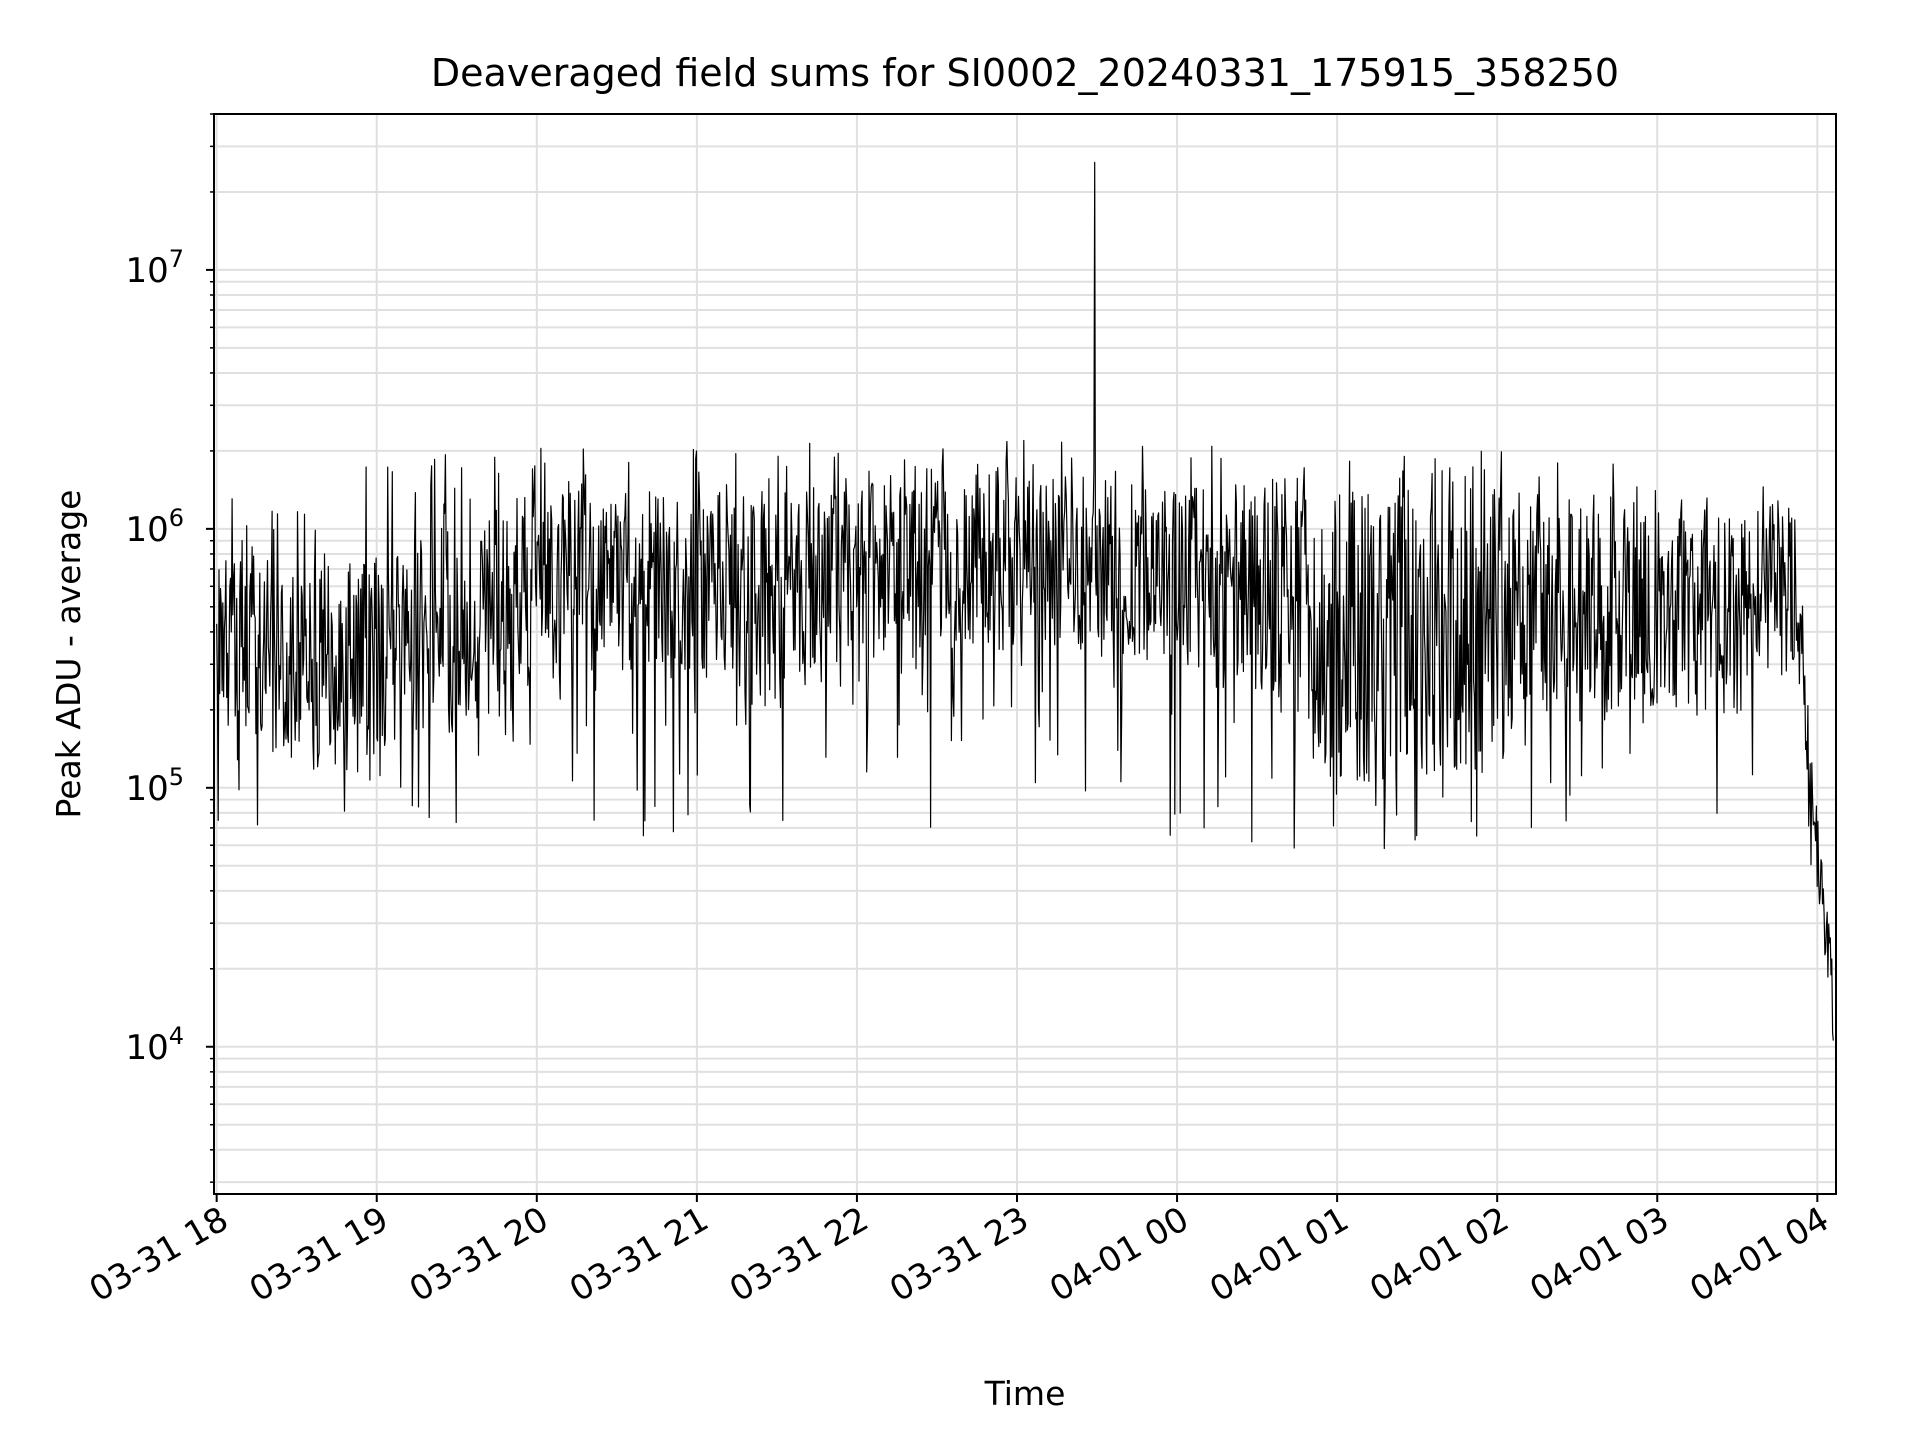  Describe the element at coordinates (154, 268) in the screenshot. I see `y-tick-label: 10⁷` at that location.